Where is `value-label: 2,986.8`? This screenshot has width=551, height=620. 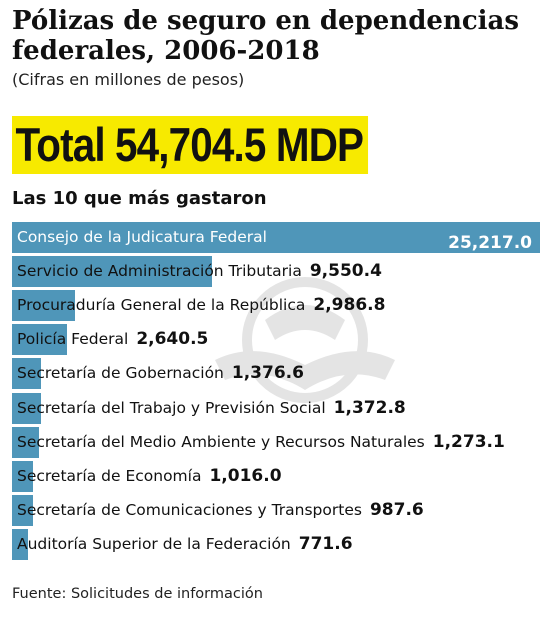 value-label: 2,986.8 is located at coordinates (349, 305).